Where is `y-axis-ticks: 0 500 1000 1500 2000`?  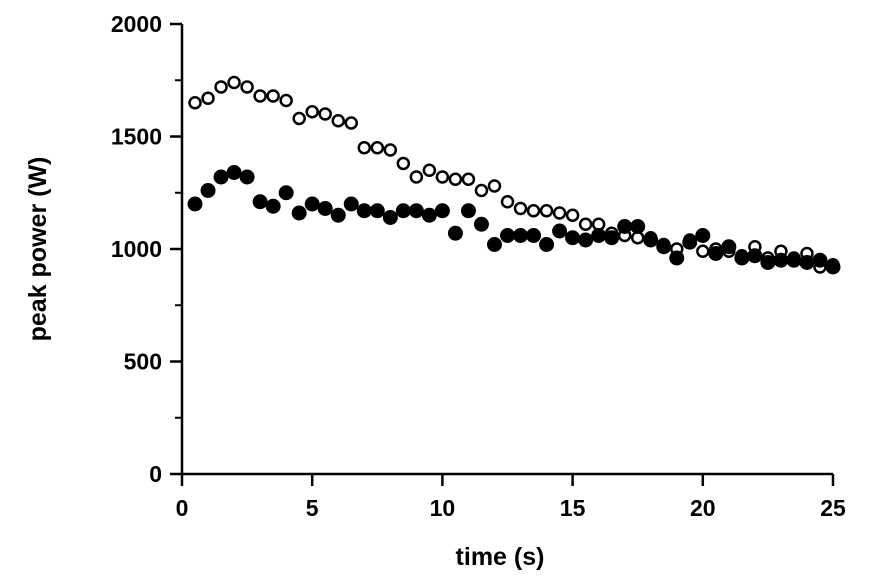 y-axis-ticks: 0 500 1000 1500 2000 is located at coordinates (146, 249).